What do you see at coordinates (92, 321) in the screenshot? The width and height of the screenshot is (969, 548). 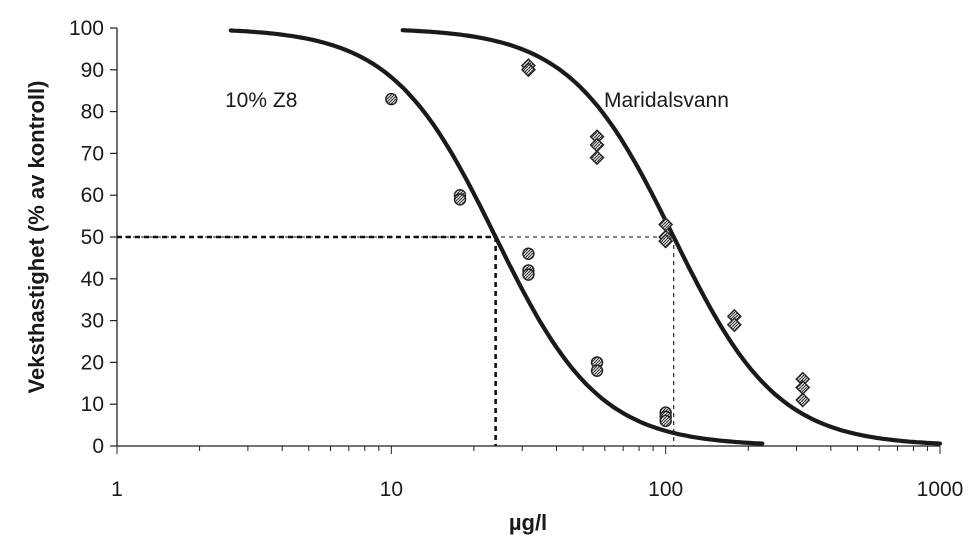 I see `y-tick-label: 30` at bounding box center [92, 321].